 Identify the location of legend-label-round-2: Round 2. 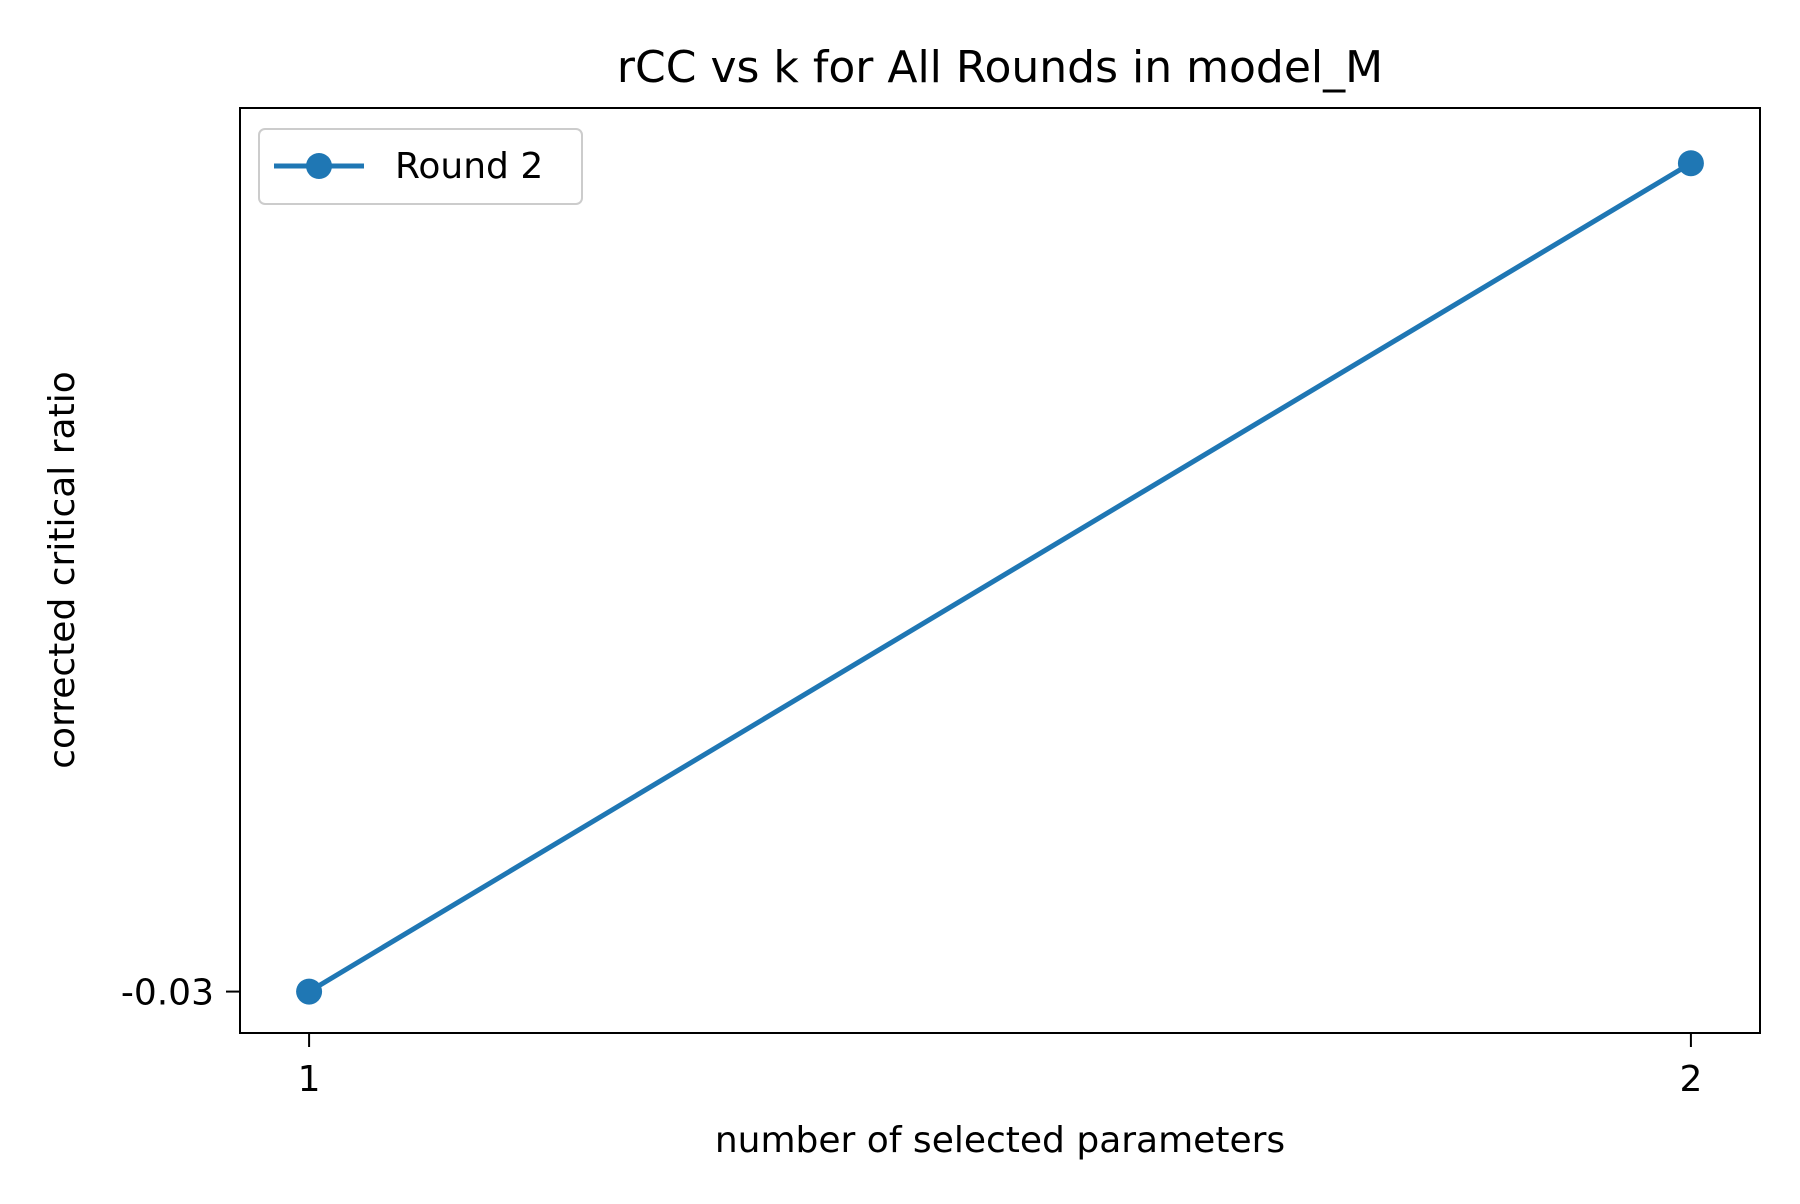
(469, 166).